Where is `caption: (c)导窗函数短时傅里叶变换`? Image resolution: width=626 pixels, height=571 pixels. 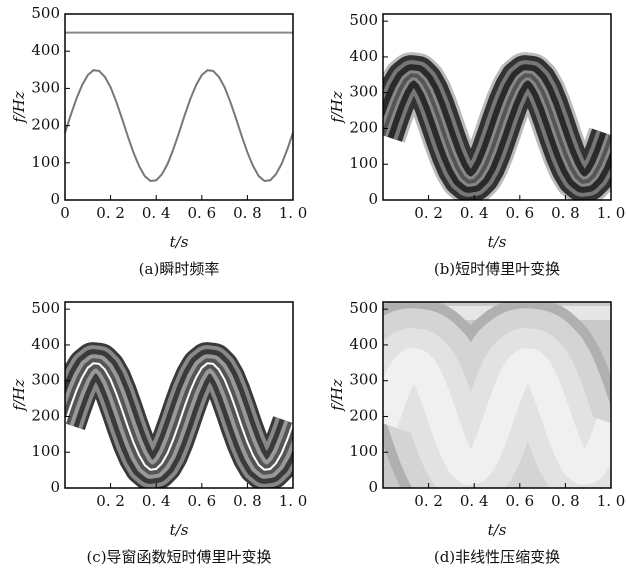 caption: (c)导窗函数短时傅里叶变换 is located at coordinates (178, 557).